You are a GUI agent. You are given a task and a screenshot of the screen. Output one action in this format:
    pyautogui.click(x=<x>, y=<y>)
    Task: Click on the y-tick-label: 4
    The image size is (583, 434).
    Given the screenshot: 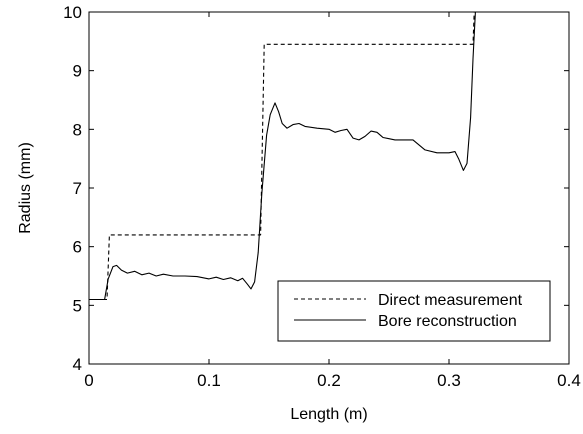 What is the action you would take?
    pyautogui.click(x=77, y=364)
    